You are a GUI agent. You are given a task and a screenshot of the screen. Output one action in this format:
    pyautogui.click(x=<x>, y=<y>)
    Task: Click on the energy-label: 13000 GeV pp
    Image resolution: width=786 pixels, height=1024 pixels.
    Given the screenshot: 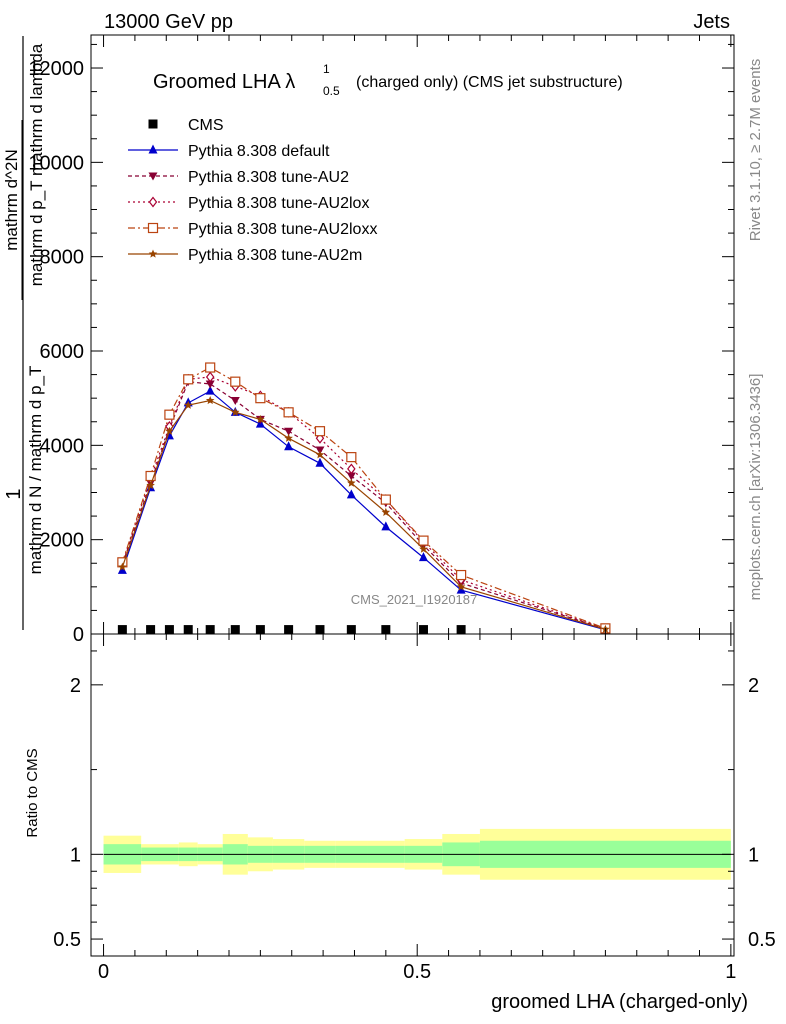 What is the action you would take?
    pyautogui.click(x=168, y=22)
    